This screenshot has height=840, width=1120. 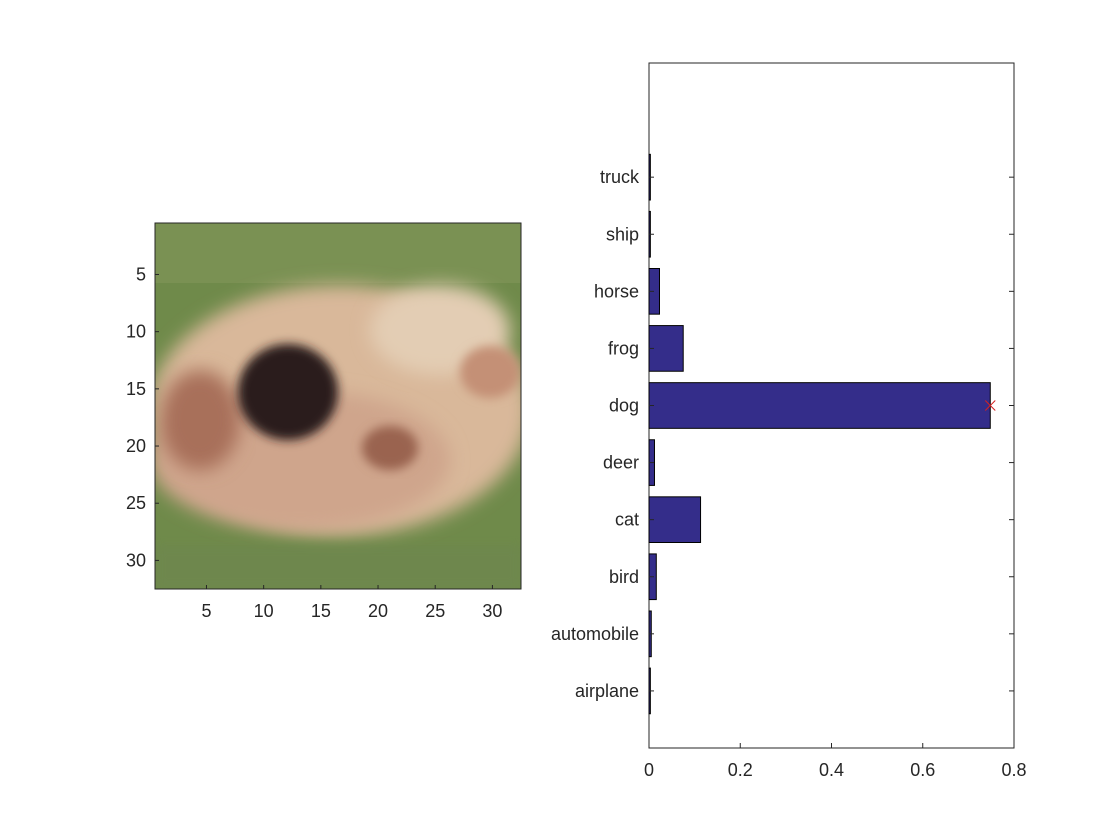 What do you see at coordinates (1013, 770) in the screenshot?
I see `value-tick-label: 0.8` at bounding box center [1013, 770].